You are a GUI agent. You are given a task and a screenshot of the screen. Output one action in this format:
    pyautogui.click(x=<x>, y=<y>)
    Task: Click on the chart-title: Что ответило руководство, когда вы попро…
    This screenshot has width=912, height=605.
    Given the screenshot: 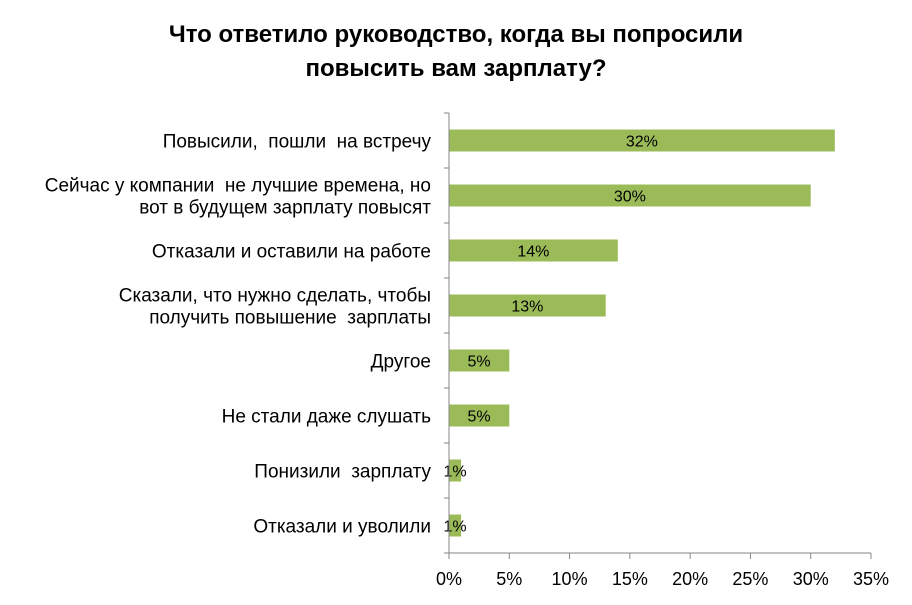 What is the action you would take?
    pyautogui.click(x=456, y=52)
    